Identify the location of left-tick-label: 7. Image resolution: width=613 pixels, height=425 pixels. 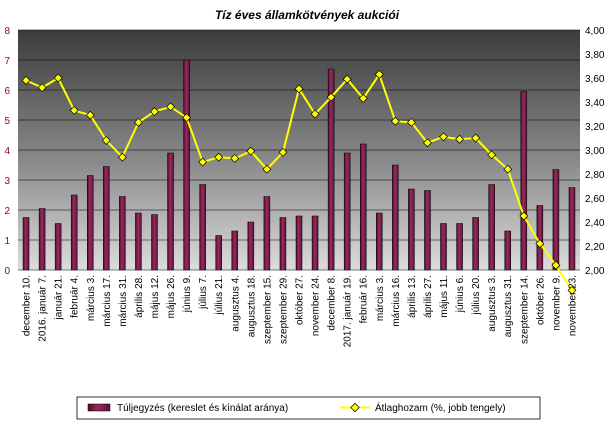
(7, 61).